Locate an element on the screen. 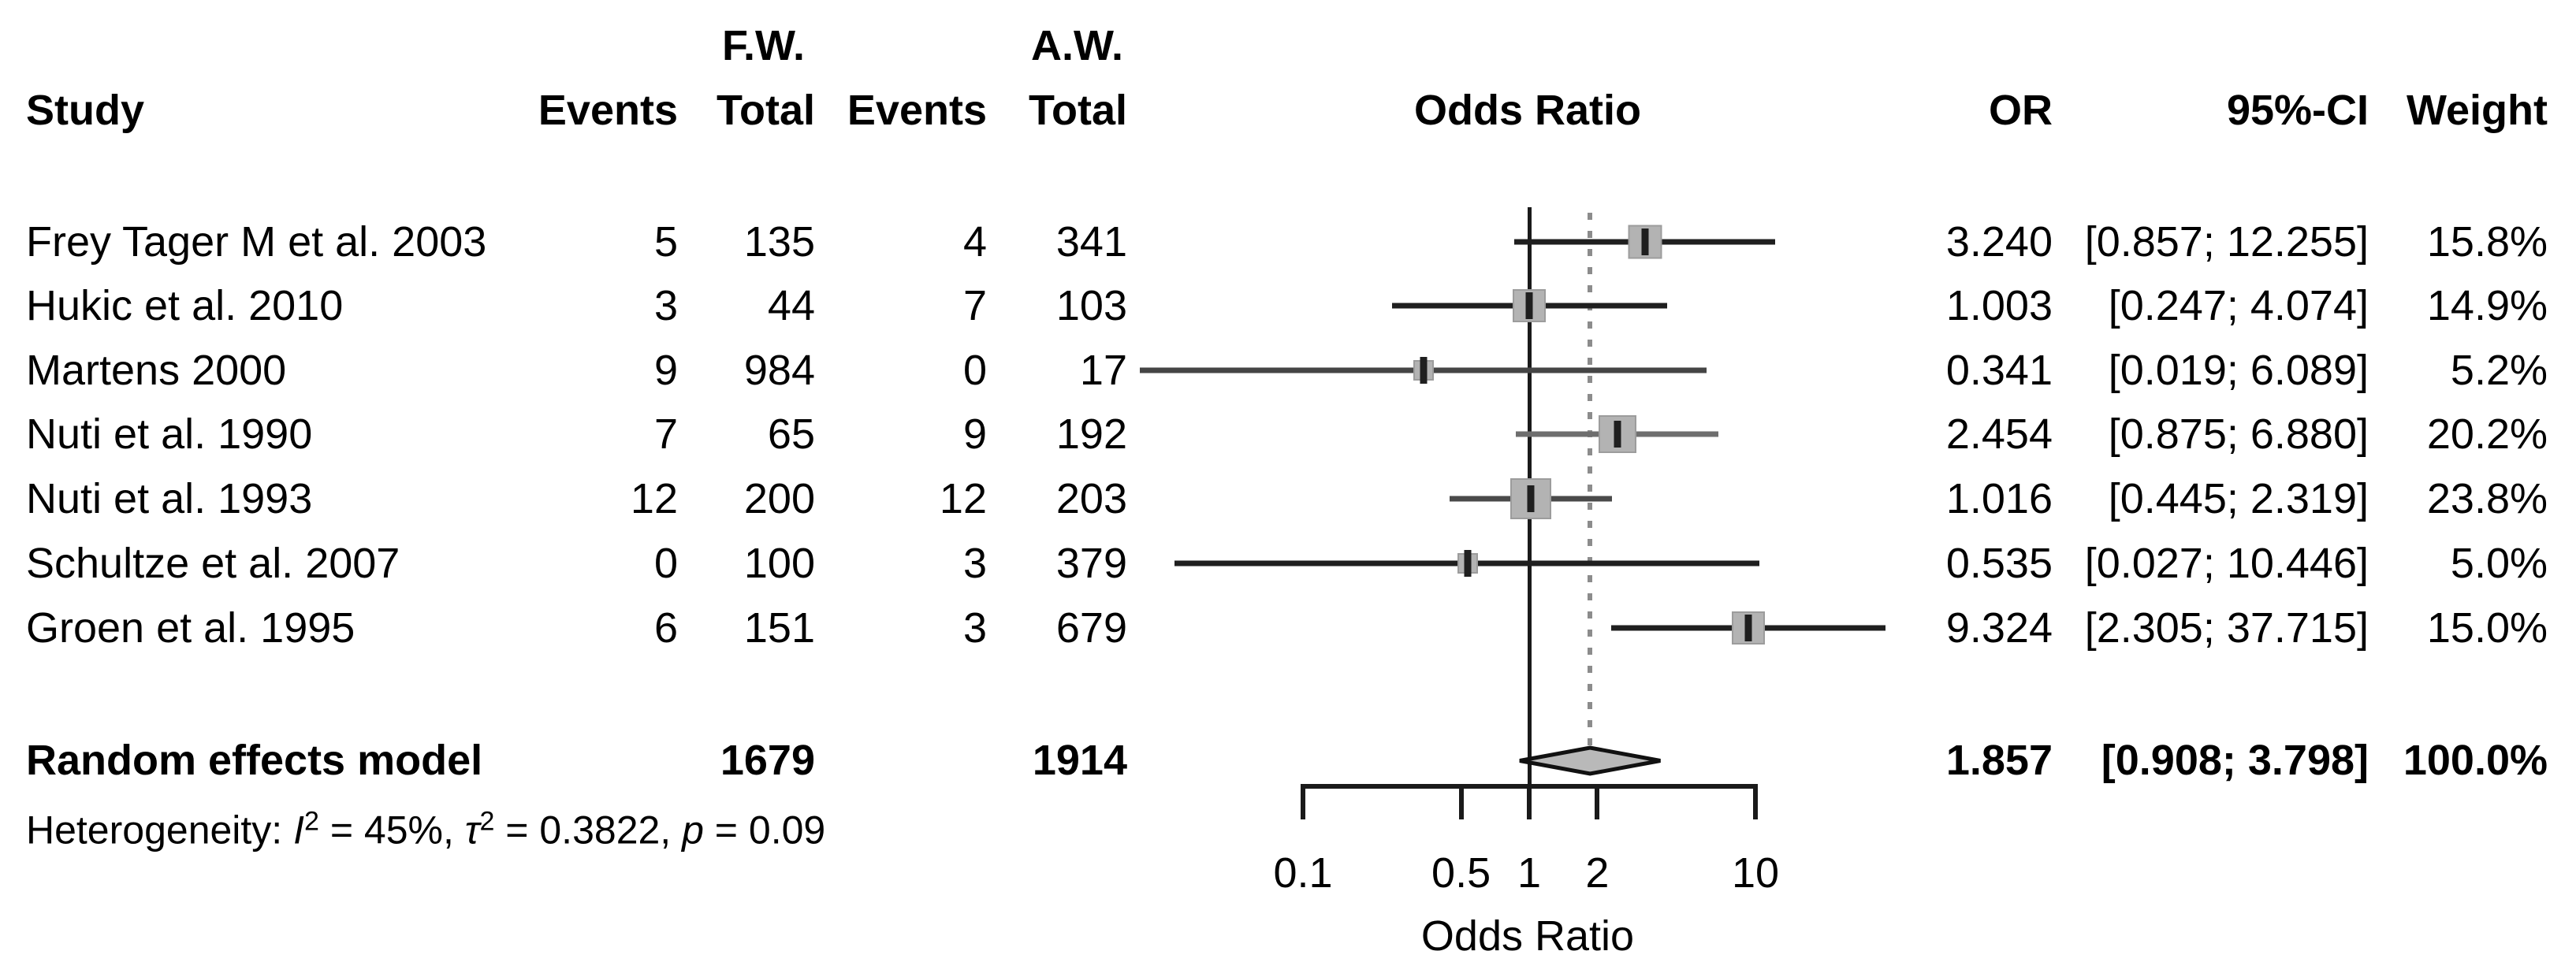  weight-value: 23.8% is located at coordinates (2487, 499).